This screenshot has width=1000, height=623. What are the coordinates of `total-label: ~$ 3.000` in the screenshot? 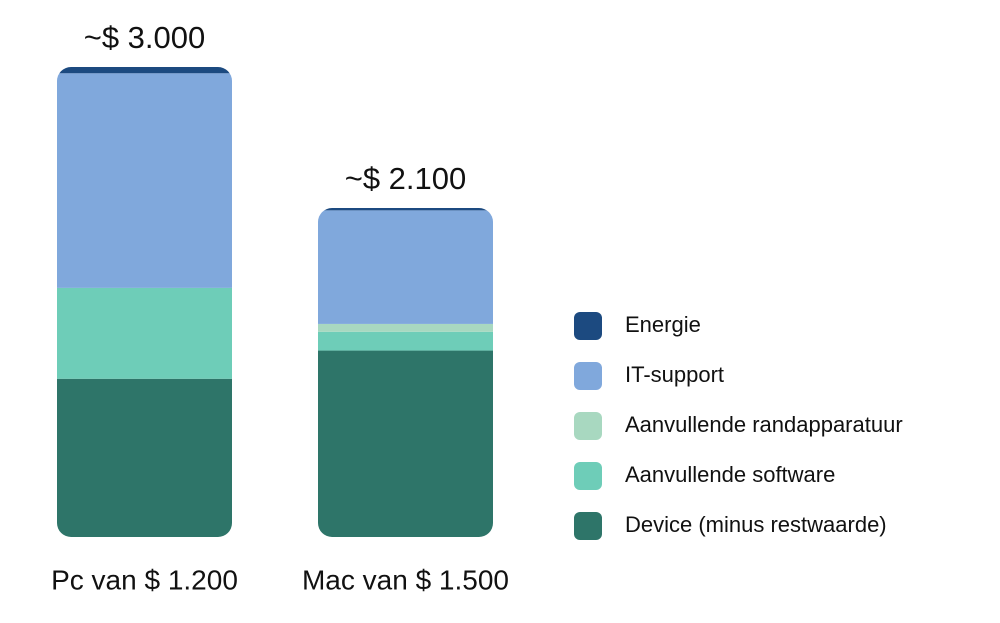 It's located at (145, 37).